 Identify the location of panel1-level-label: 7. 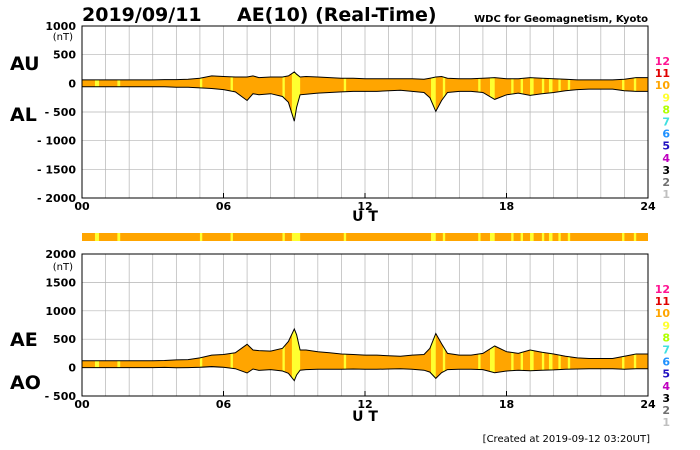
(666, 122).